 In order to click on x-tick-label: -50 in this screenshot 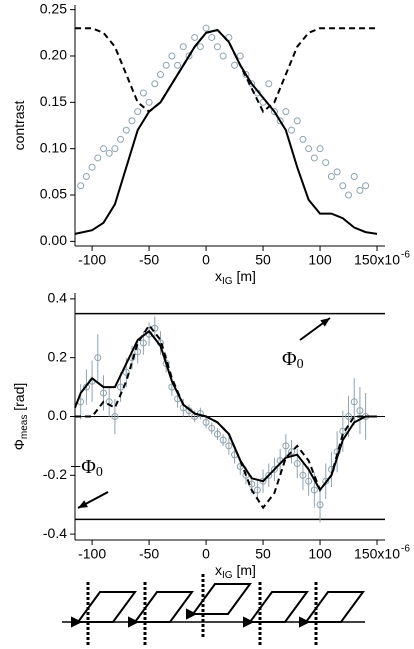, I will do `click(149, 260)`.